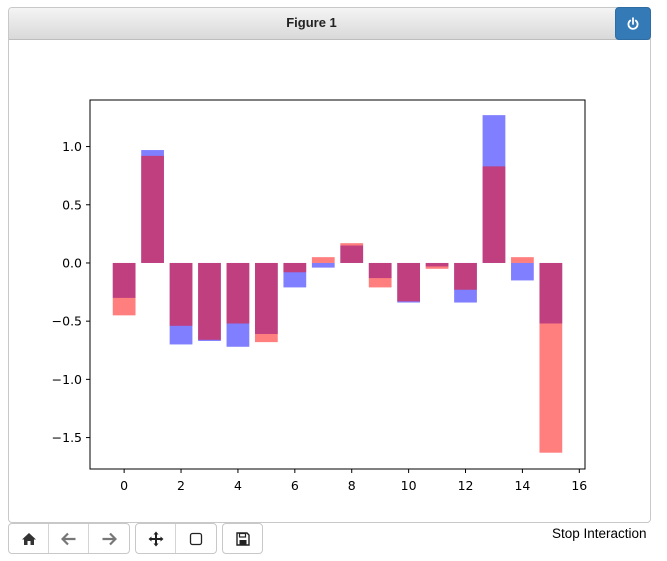  What do you see at coordinates (72, 262) in the screenshot?
I see `y-tick-label: 0.0` at bounding box center [72, 262].